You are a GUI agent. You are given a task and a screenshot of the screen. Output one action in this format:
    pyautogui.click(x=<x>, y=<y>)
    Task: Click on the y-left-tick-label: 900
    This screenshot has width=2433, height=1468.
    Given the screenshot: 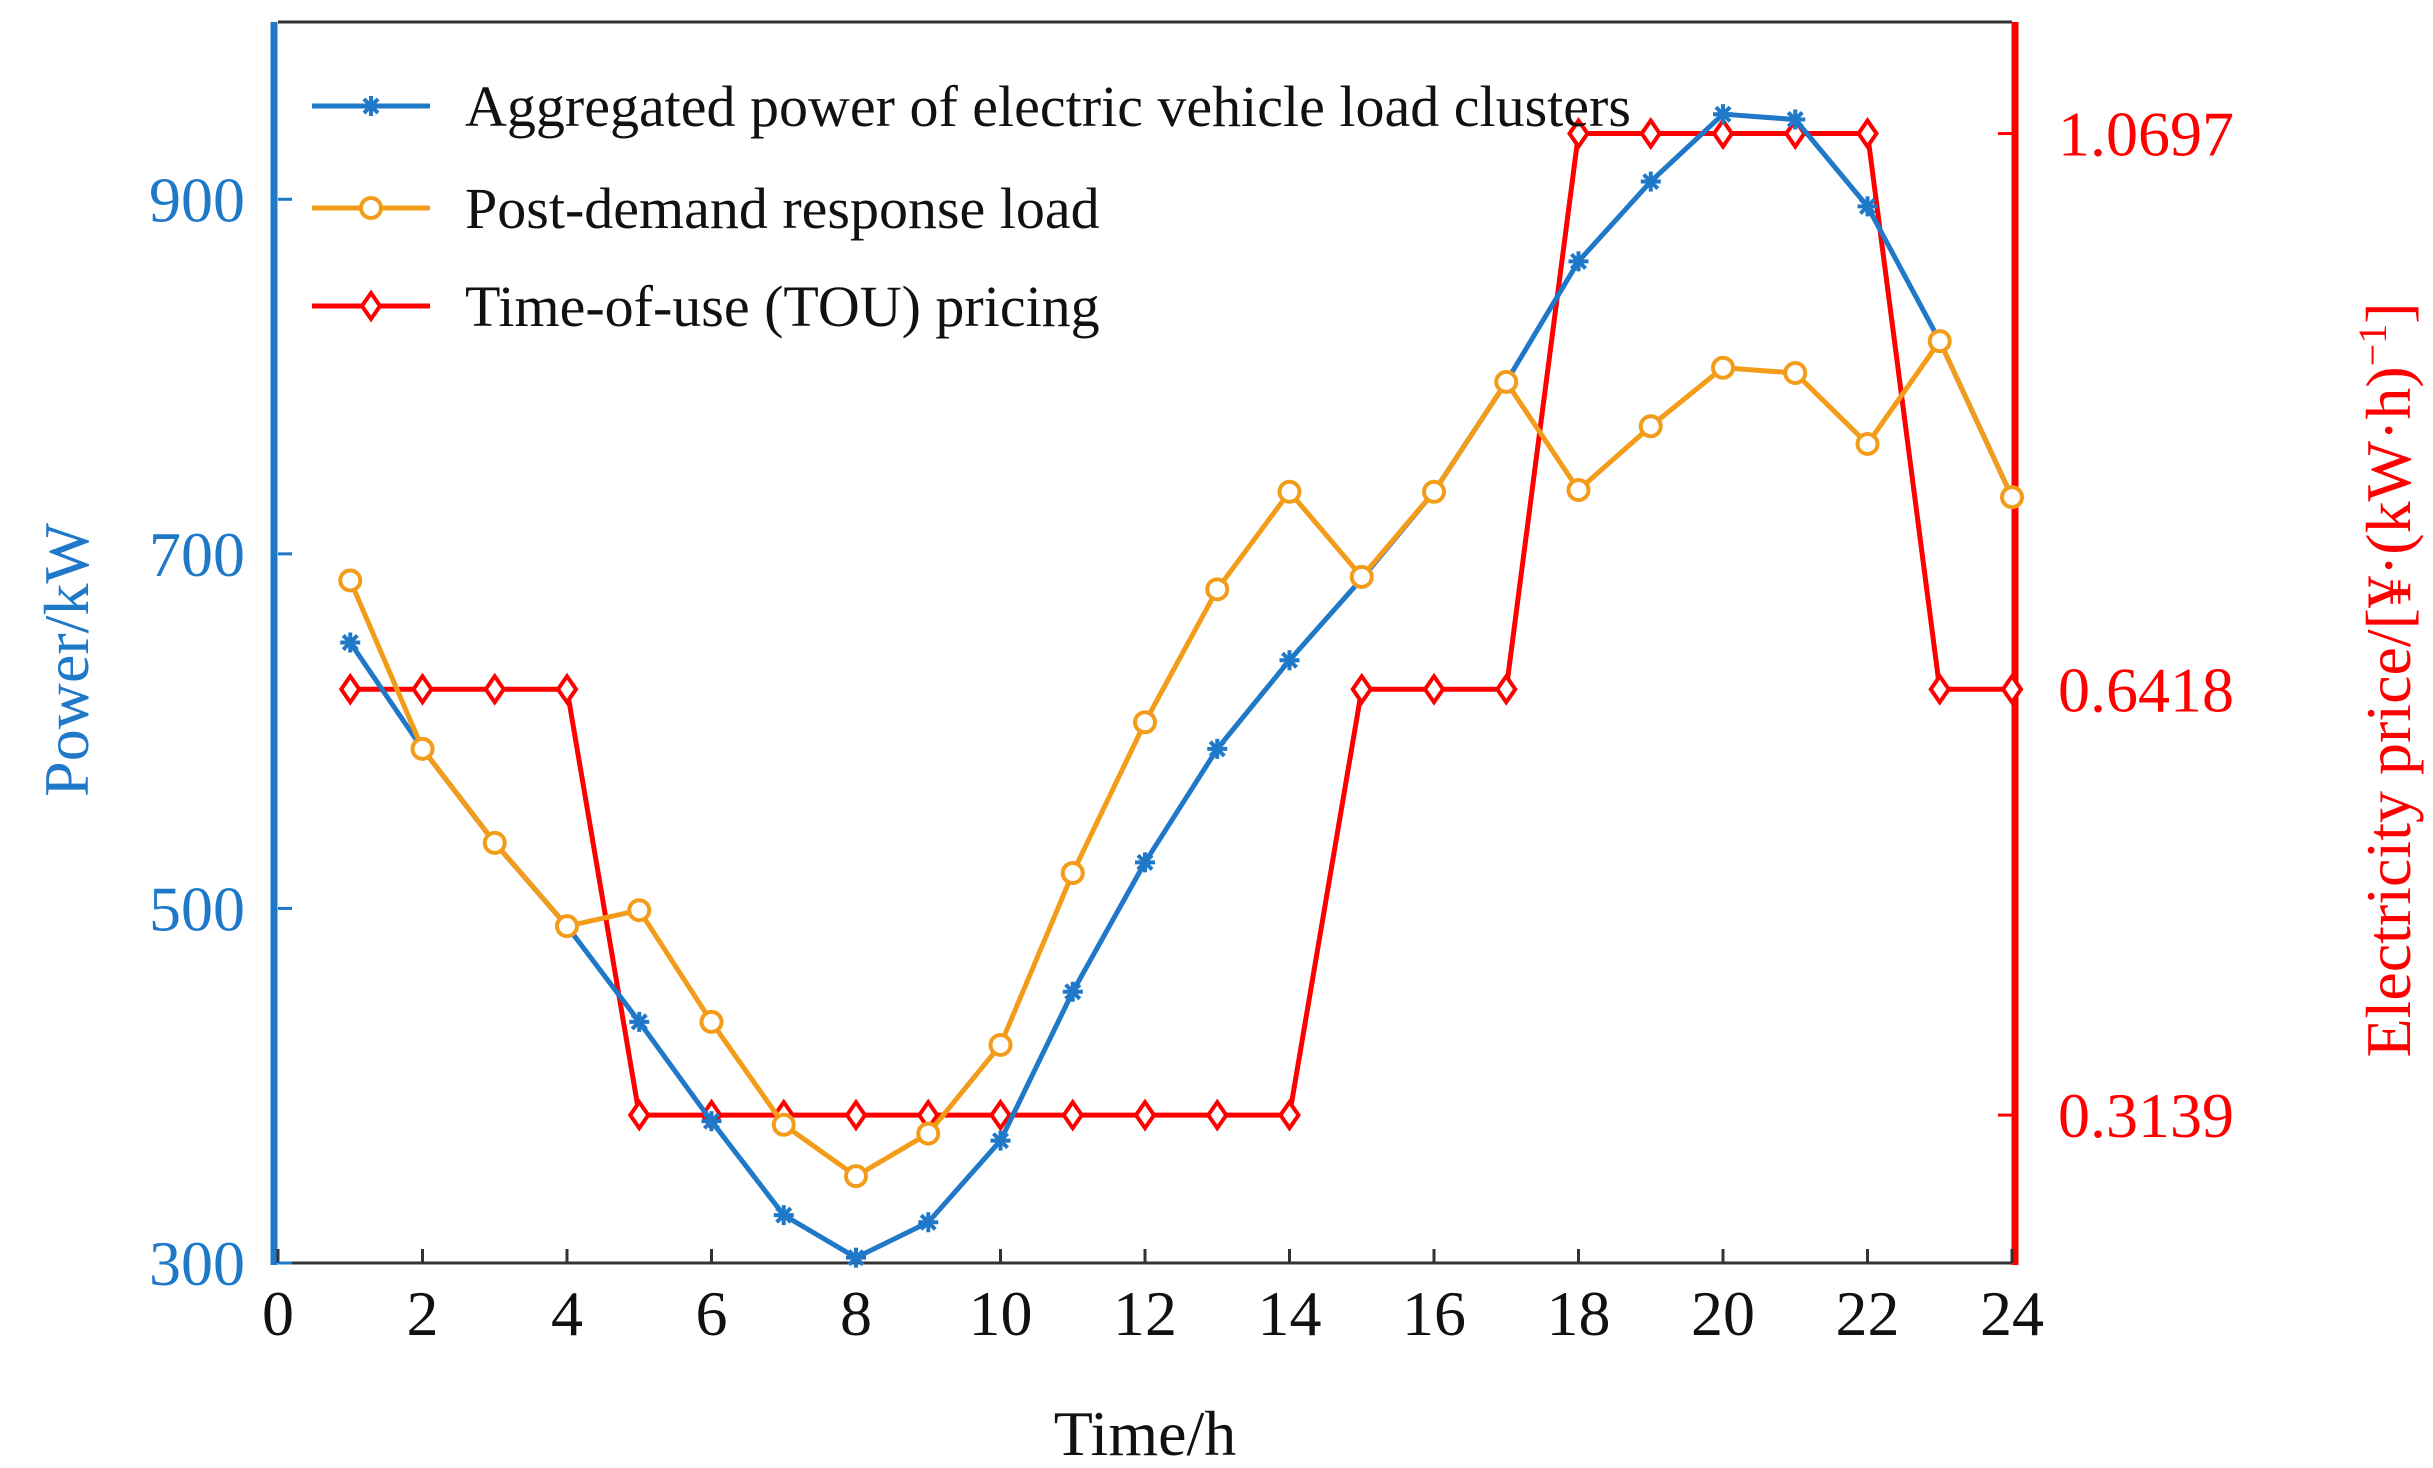 What is the action you would take?
    pyautogui.click(x=197, y=199)
    